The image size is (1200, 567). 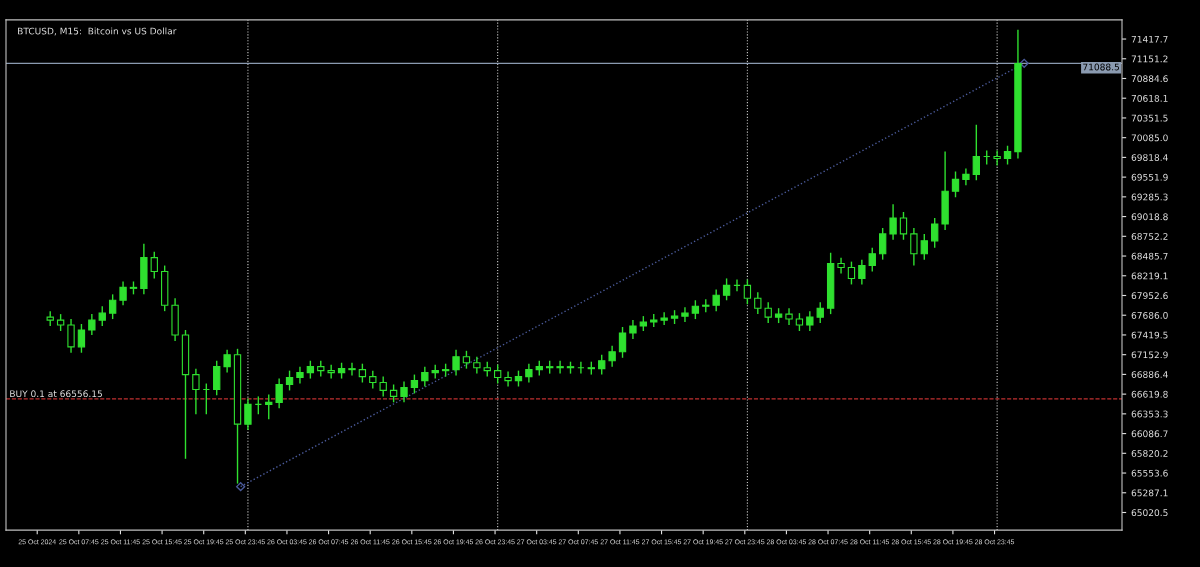 What do you see at coordinates (1149, 39) in the screenshot?
I see `y-tick-label: 71417.7` at bounding box center [1149, 39].